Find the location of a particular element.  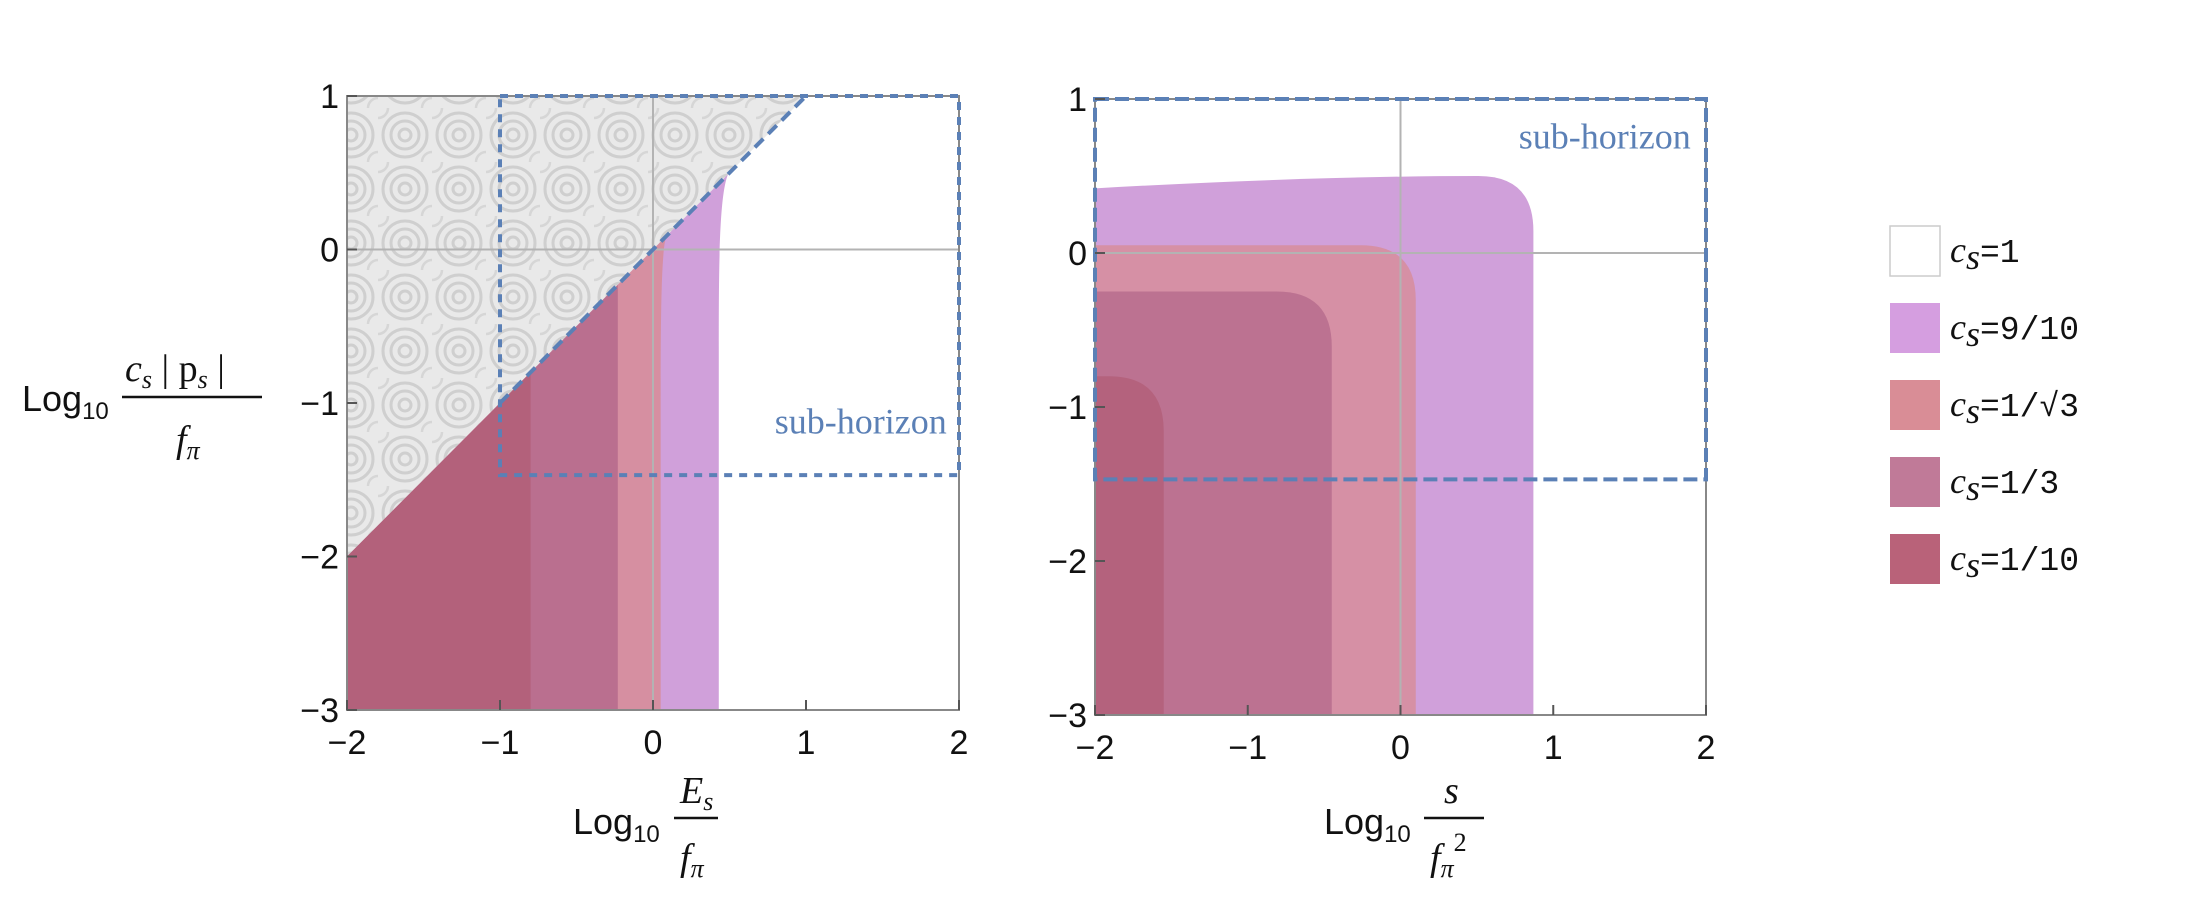

legend-item-cs-1-sqrt3: cs=1/√3 is located at coordinates (1984, 405).